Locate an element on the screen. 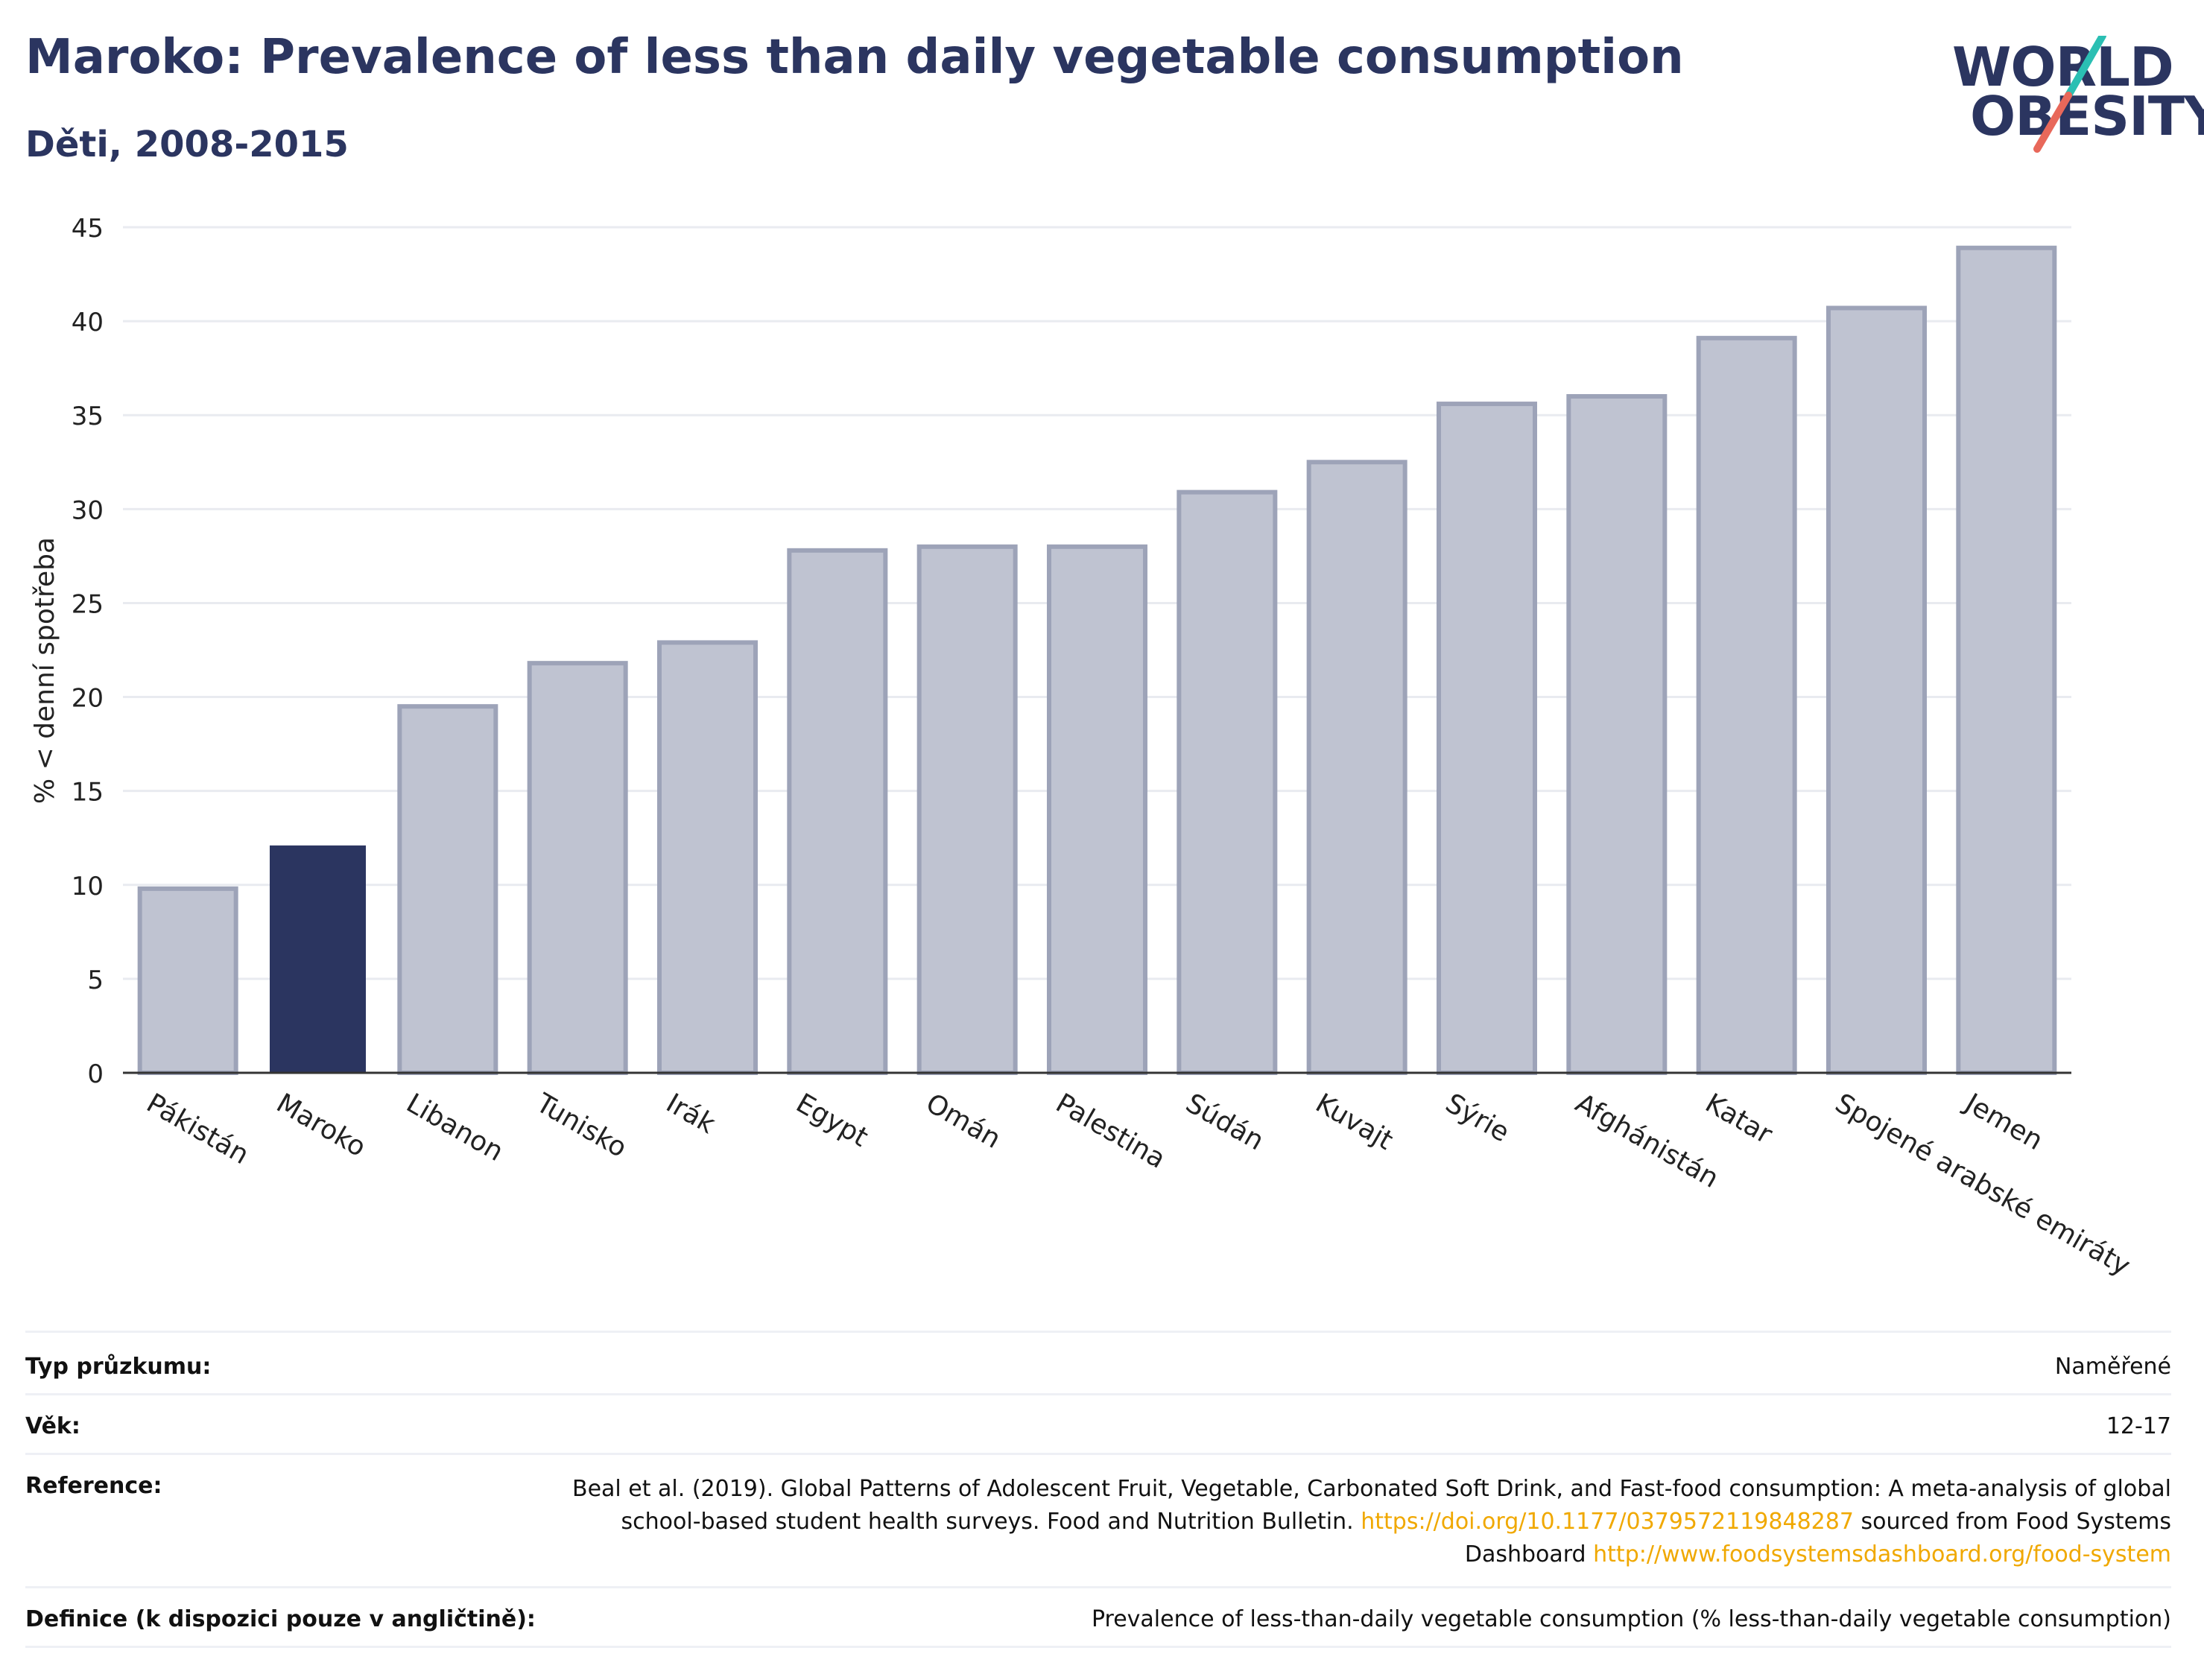 This screenshot has width=2204, height=1680. reference-label: Reference: is located at coordinates (93, 1486).